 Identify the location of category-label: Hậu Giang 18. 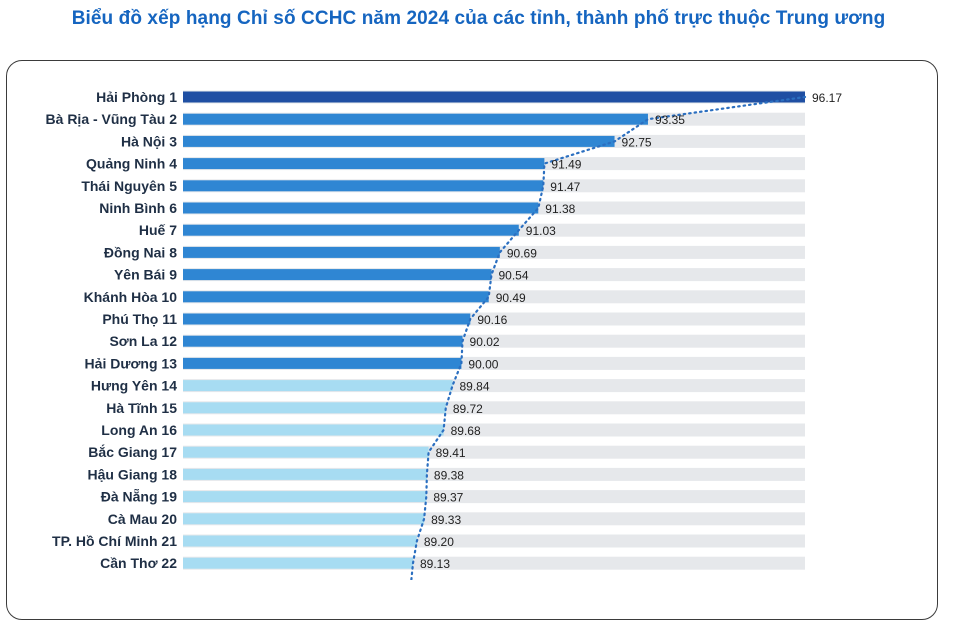
(133, 474).